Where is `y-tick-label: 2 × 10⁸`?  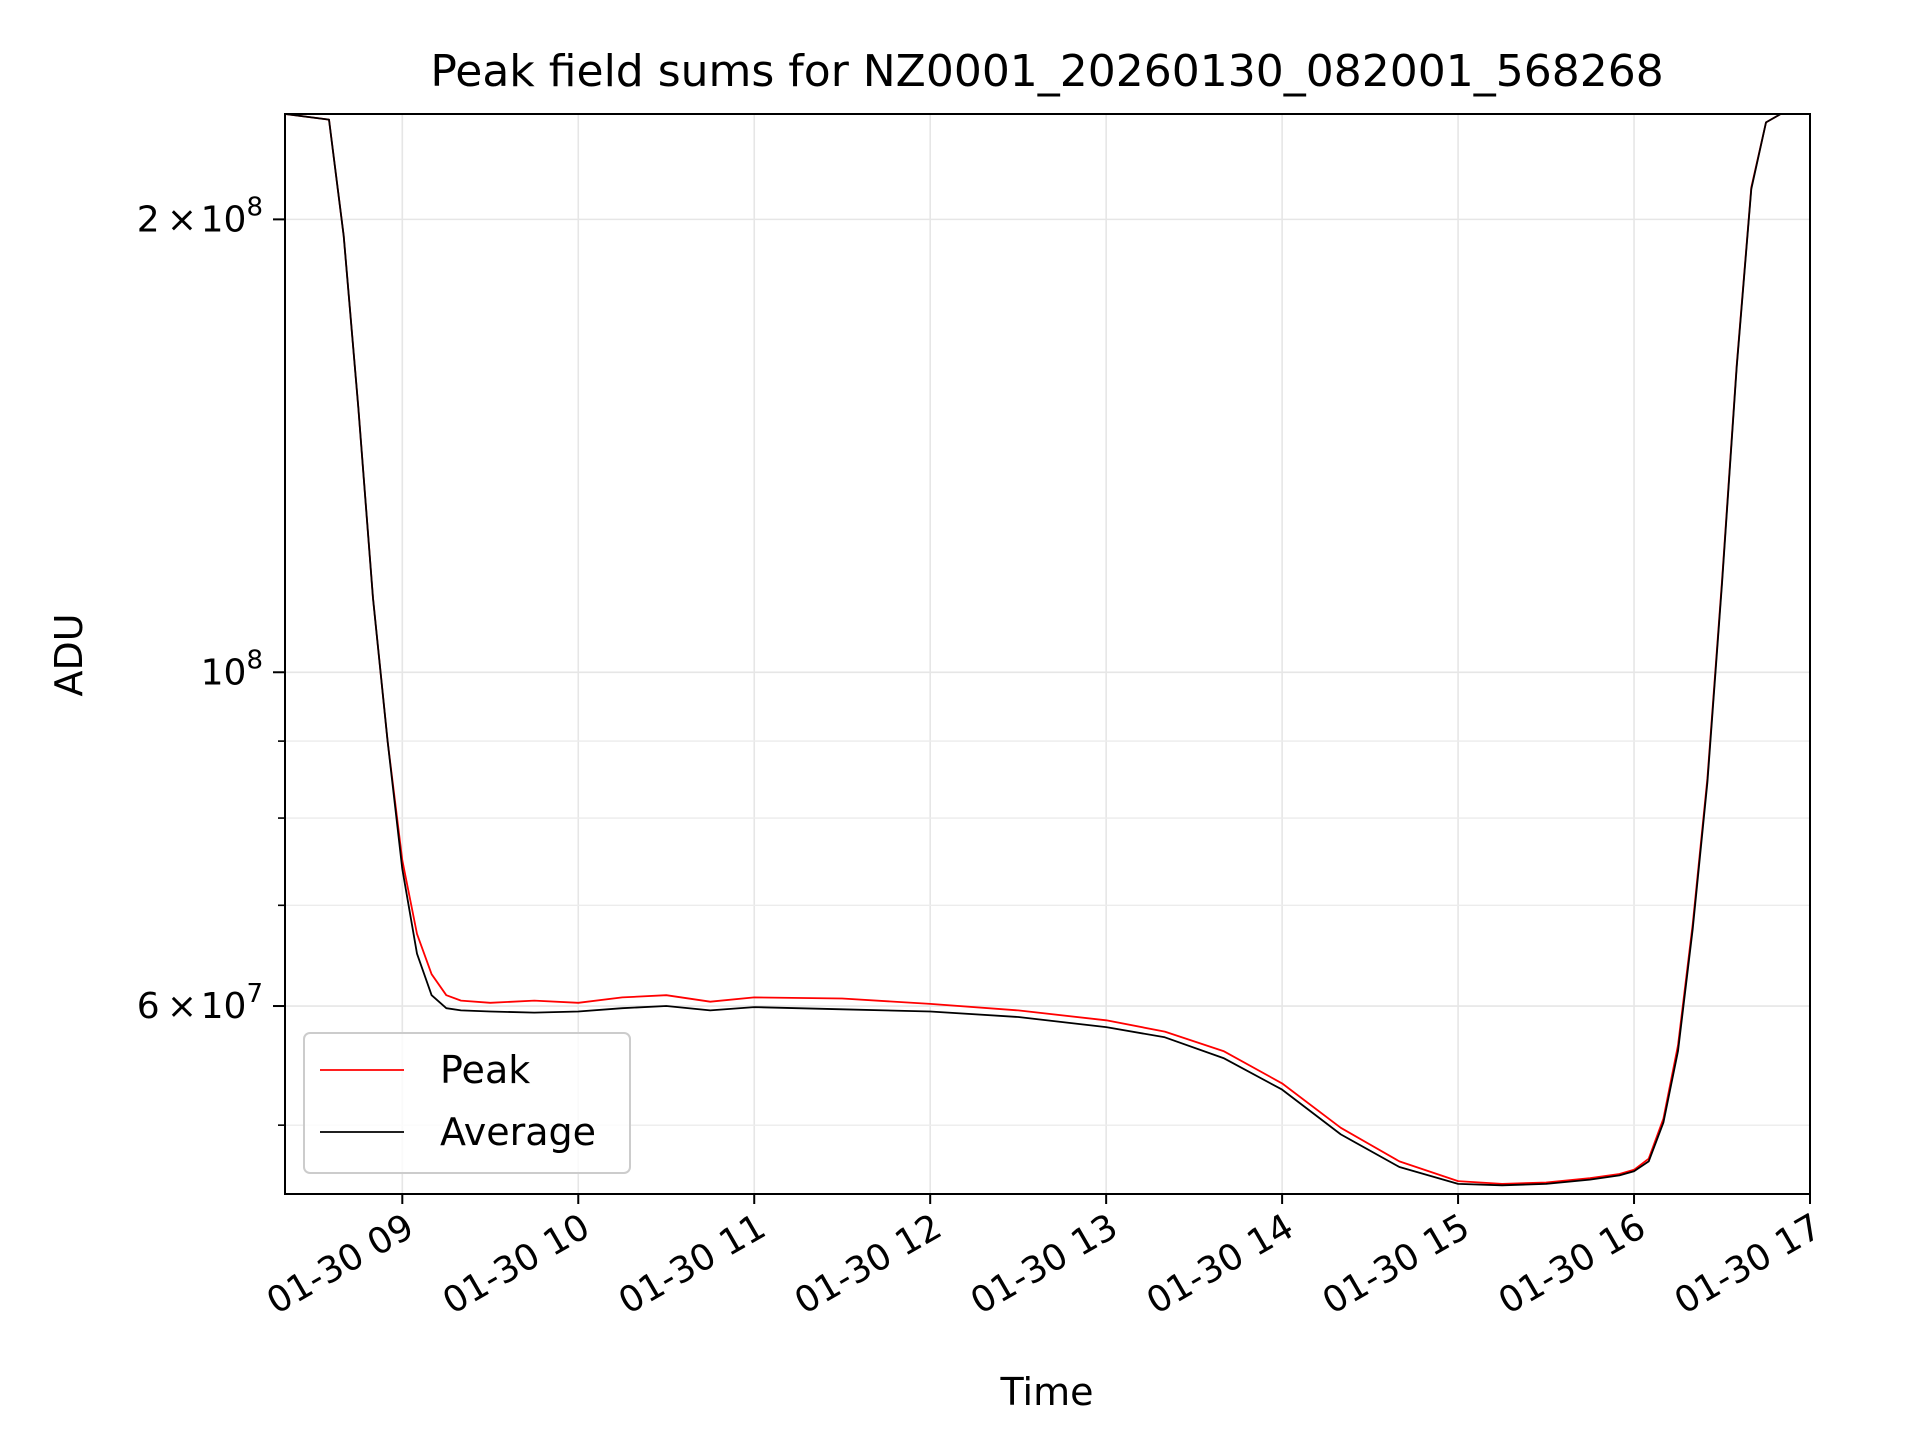 y-tick-label: 2 × 10⁸ is located at coordinates (200, 216).